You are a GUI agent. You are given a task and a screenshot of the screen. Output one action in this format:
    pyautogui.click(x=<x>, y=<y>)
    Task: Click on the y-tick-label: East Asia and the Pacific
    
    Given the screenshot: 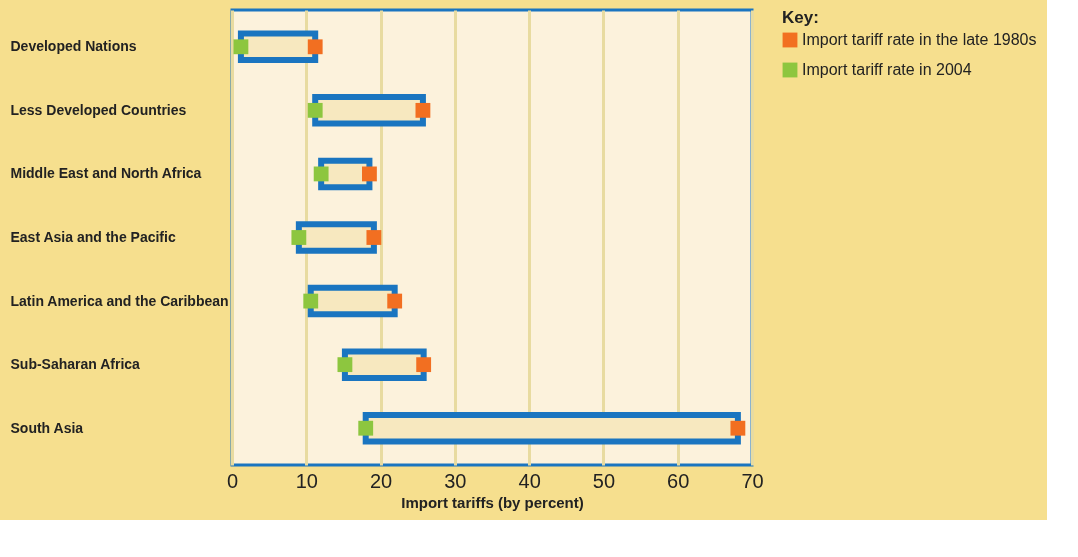 What is the action you would take?
    pyautogui.click(x=93, y=237)
    